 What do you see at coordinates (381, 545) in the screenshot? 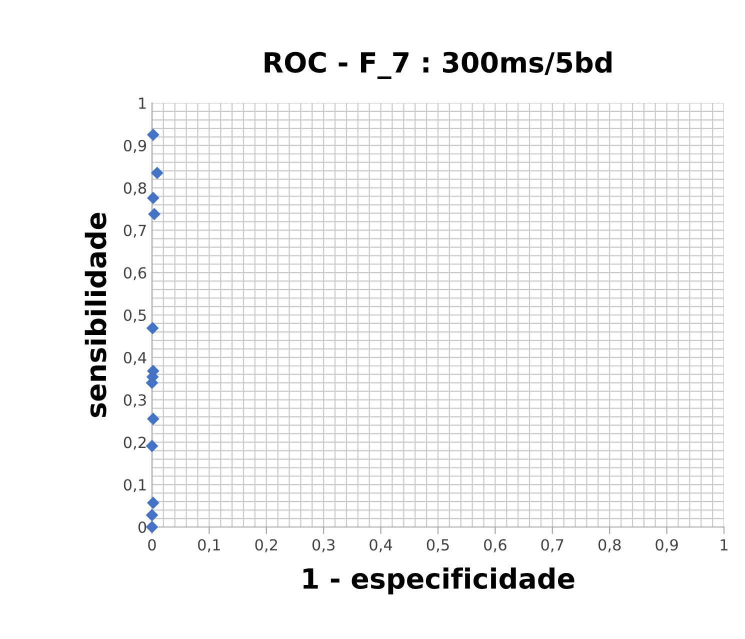
I see `x-tick-label: 0,4` at bounding box center [381, 545].